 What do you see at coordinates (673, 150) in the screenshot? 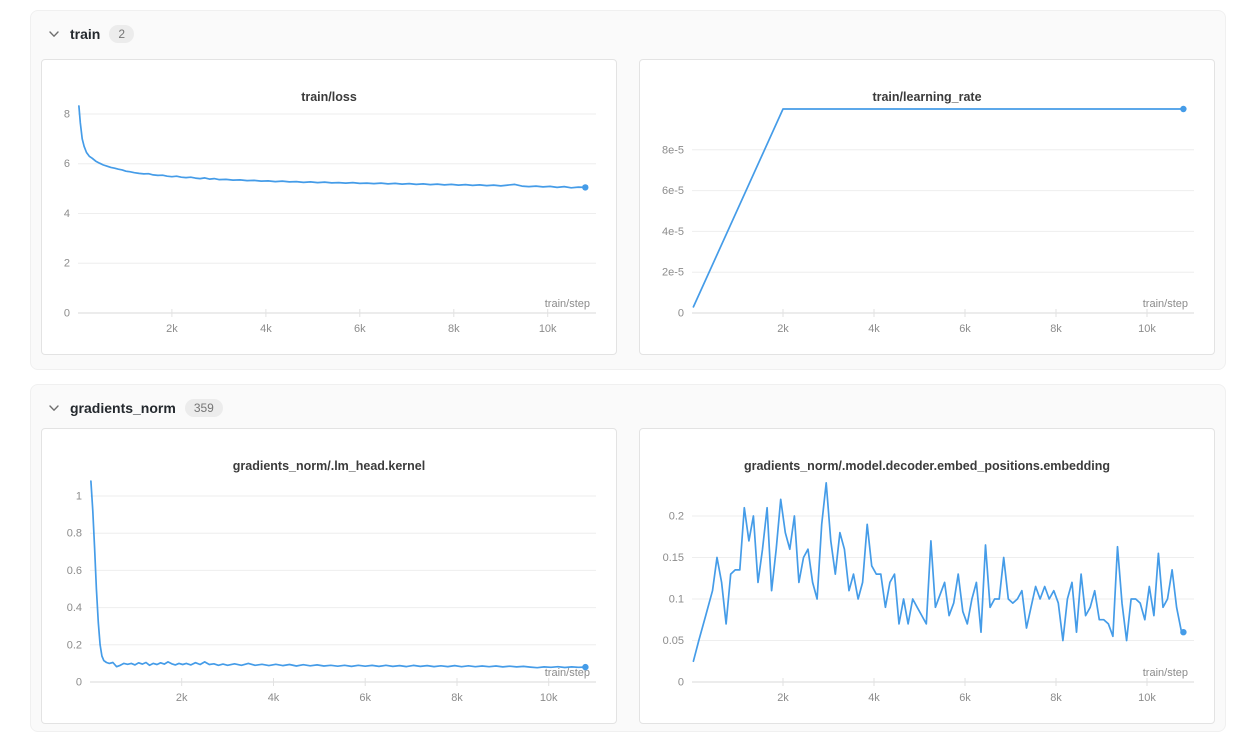
I see `svg-text: 8e-5` at bounding box center [673, 150].